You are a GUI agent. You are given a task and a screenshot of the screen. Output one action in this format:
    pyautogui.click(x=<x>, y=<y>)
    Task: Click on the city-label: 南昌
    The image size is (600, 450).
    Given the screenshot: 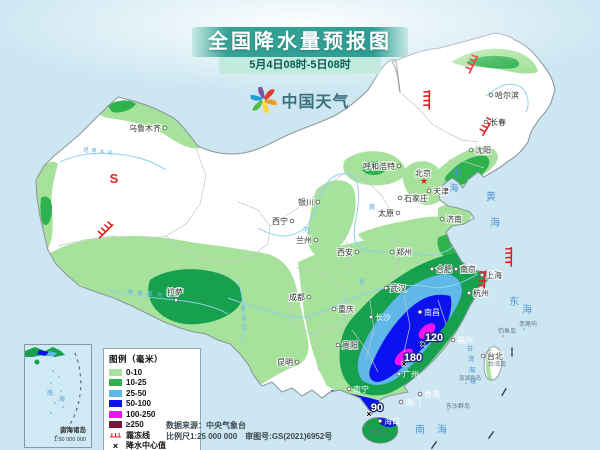 What is the action you would take?
    pyautogui.click(x=432, y=312)
    